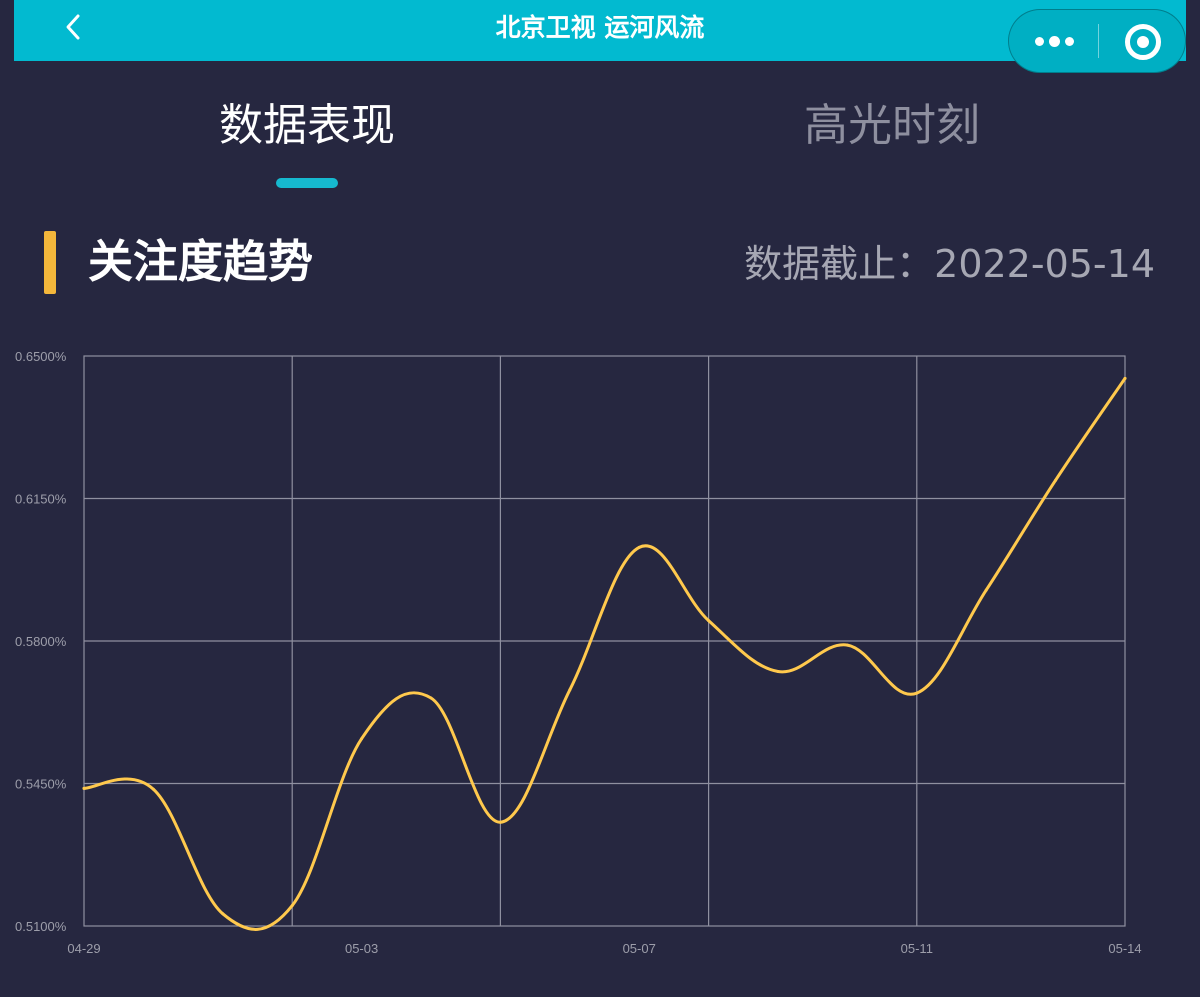 This screenshot has height=997, width=1200. I want to click on y-tick-label: 0.6150%, so click(41, 499).